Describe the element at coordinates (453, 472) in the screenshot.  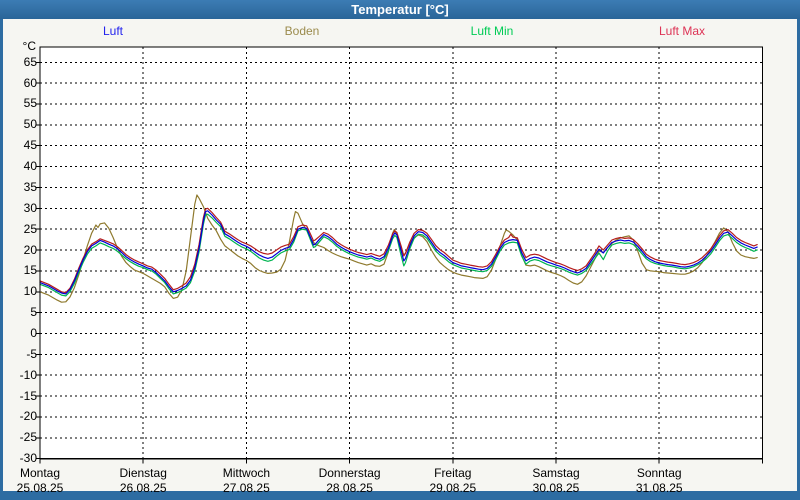
I see `x-axis-day-label: Freitag` at that location.